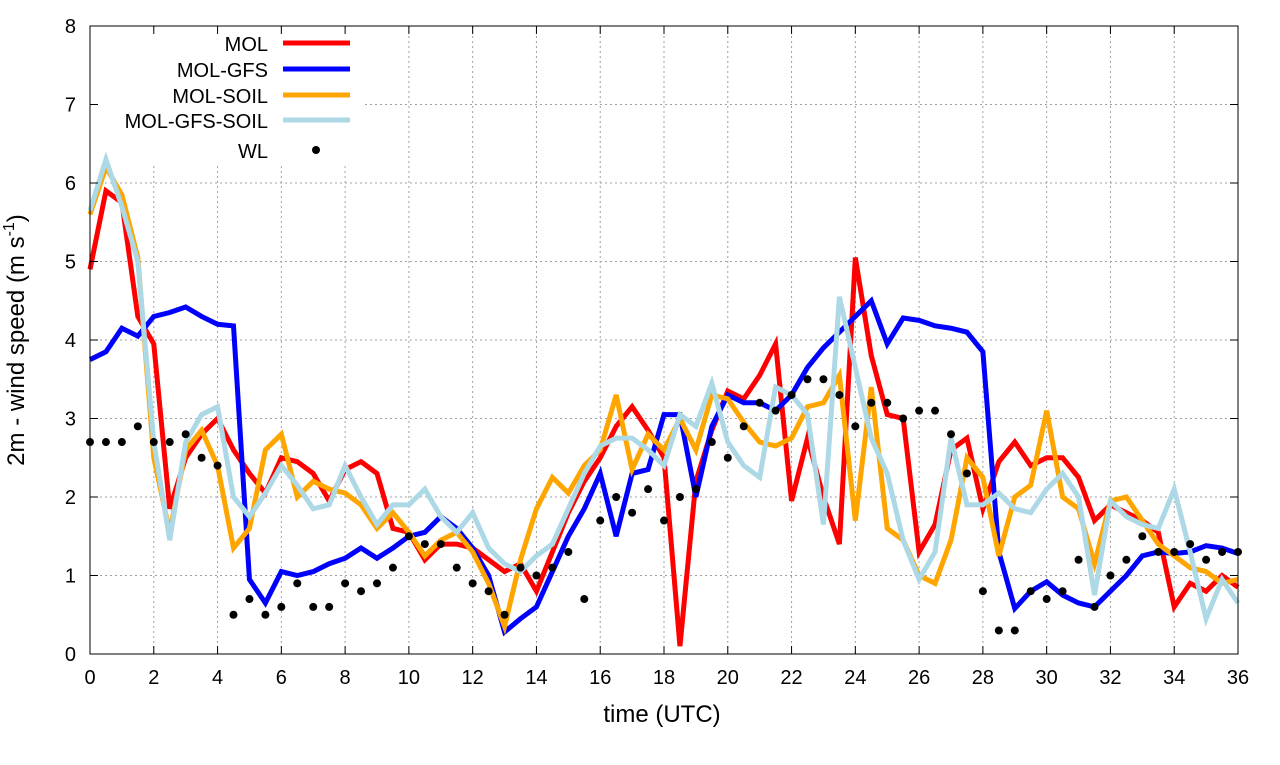  I want to click on x-tick-label: 4, so click(217, 678).